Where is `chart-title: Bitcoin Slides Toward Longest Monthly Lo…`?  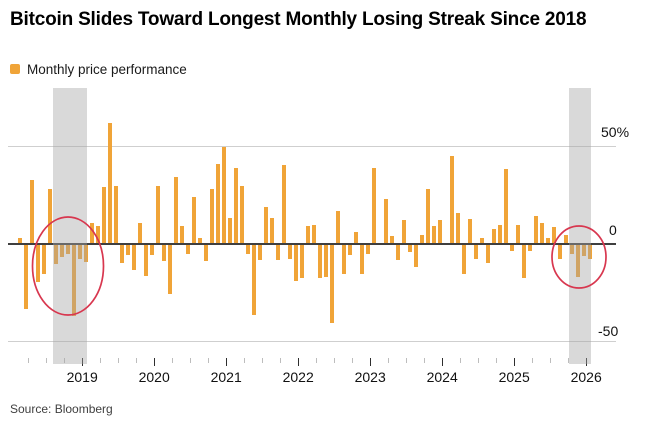
chart-title: Bitcoin Slides Toward Longest Monthly Lo… is located at coordinates (298, 19).